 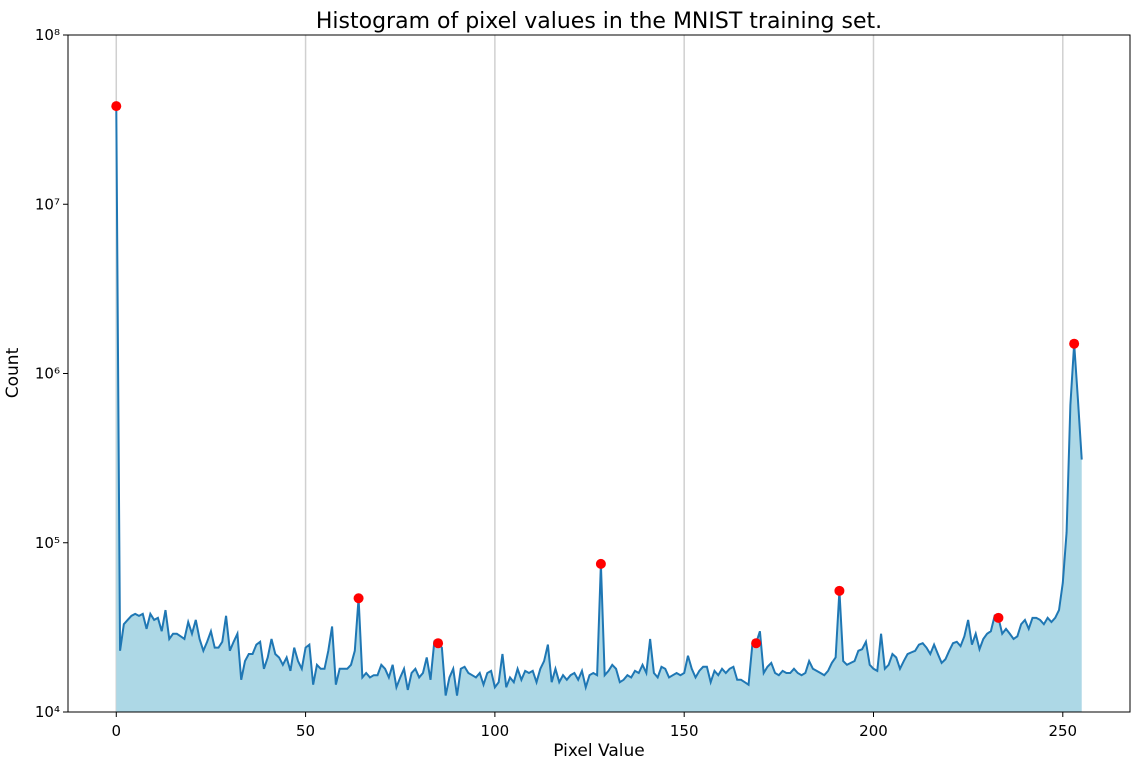 I want to click on x-tick-label: 0, so click(x=116, y=731).